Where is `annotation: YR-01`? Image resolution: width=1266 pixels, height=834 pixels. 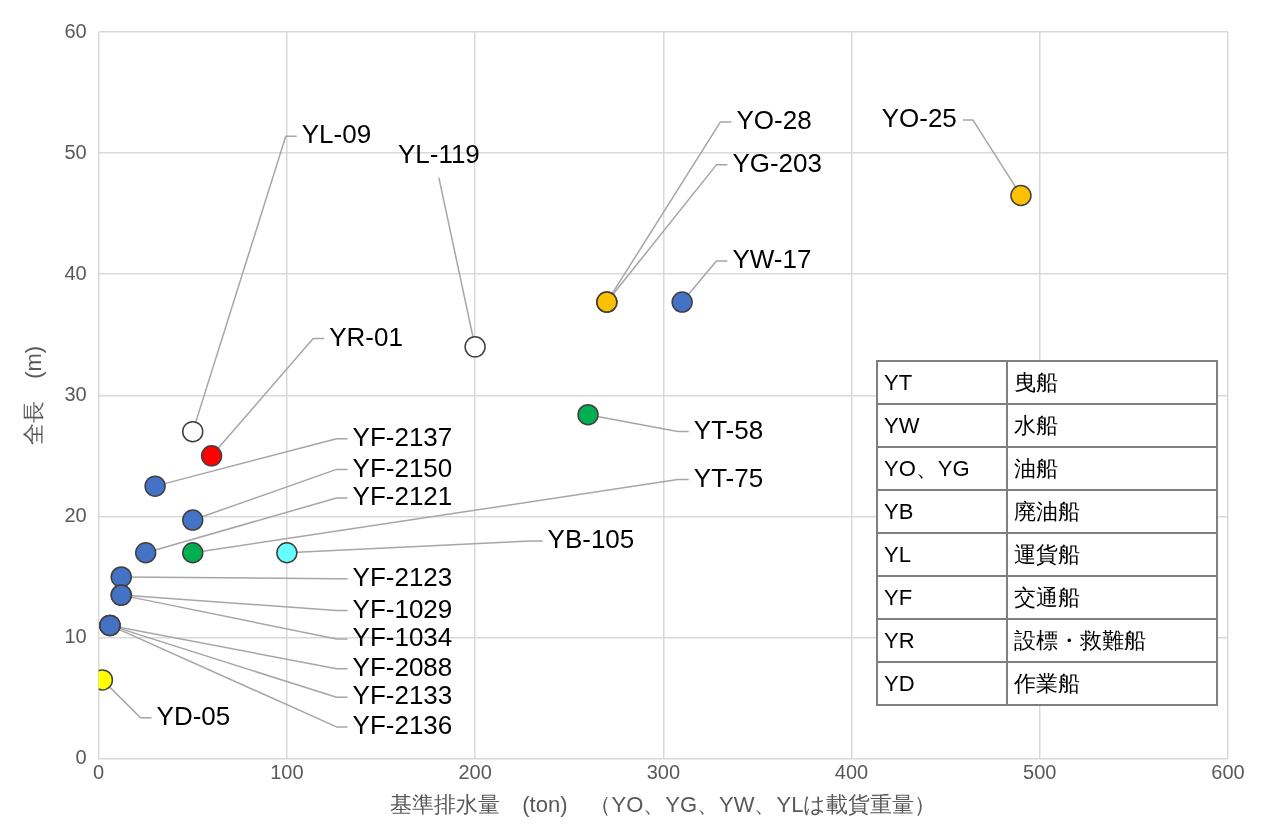 annotation: YR-01 is located at coordinates (366, 336).